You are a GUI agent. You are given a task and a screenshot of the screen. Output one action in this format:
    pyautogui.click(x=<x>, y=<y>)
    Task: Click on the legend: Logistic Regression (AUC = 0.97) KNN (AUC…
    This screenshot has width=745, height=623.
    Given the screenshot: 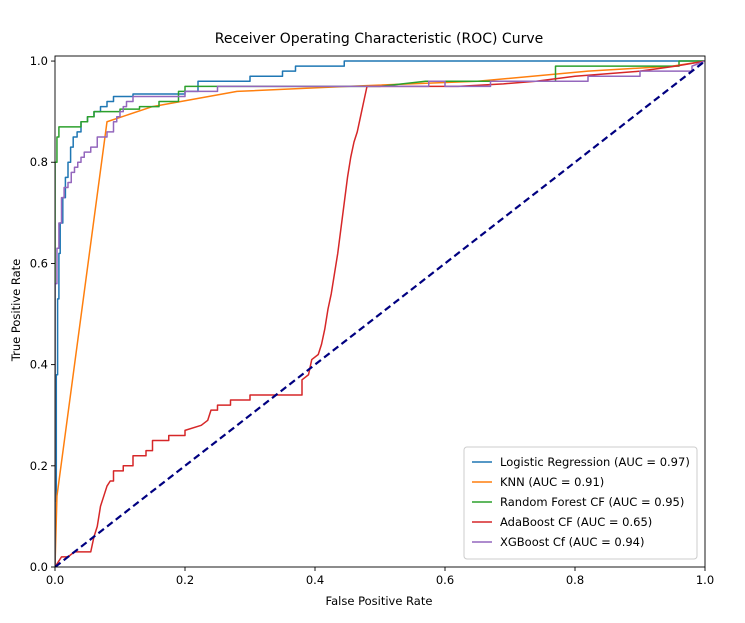 What is the action you would take?
    pyautogui.click(x=580, y=503)
    